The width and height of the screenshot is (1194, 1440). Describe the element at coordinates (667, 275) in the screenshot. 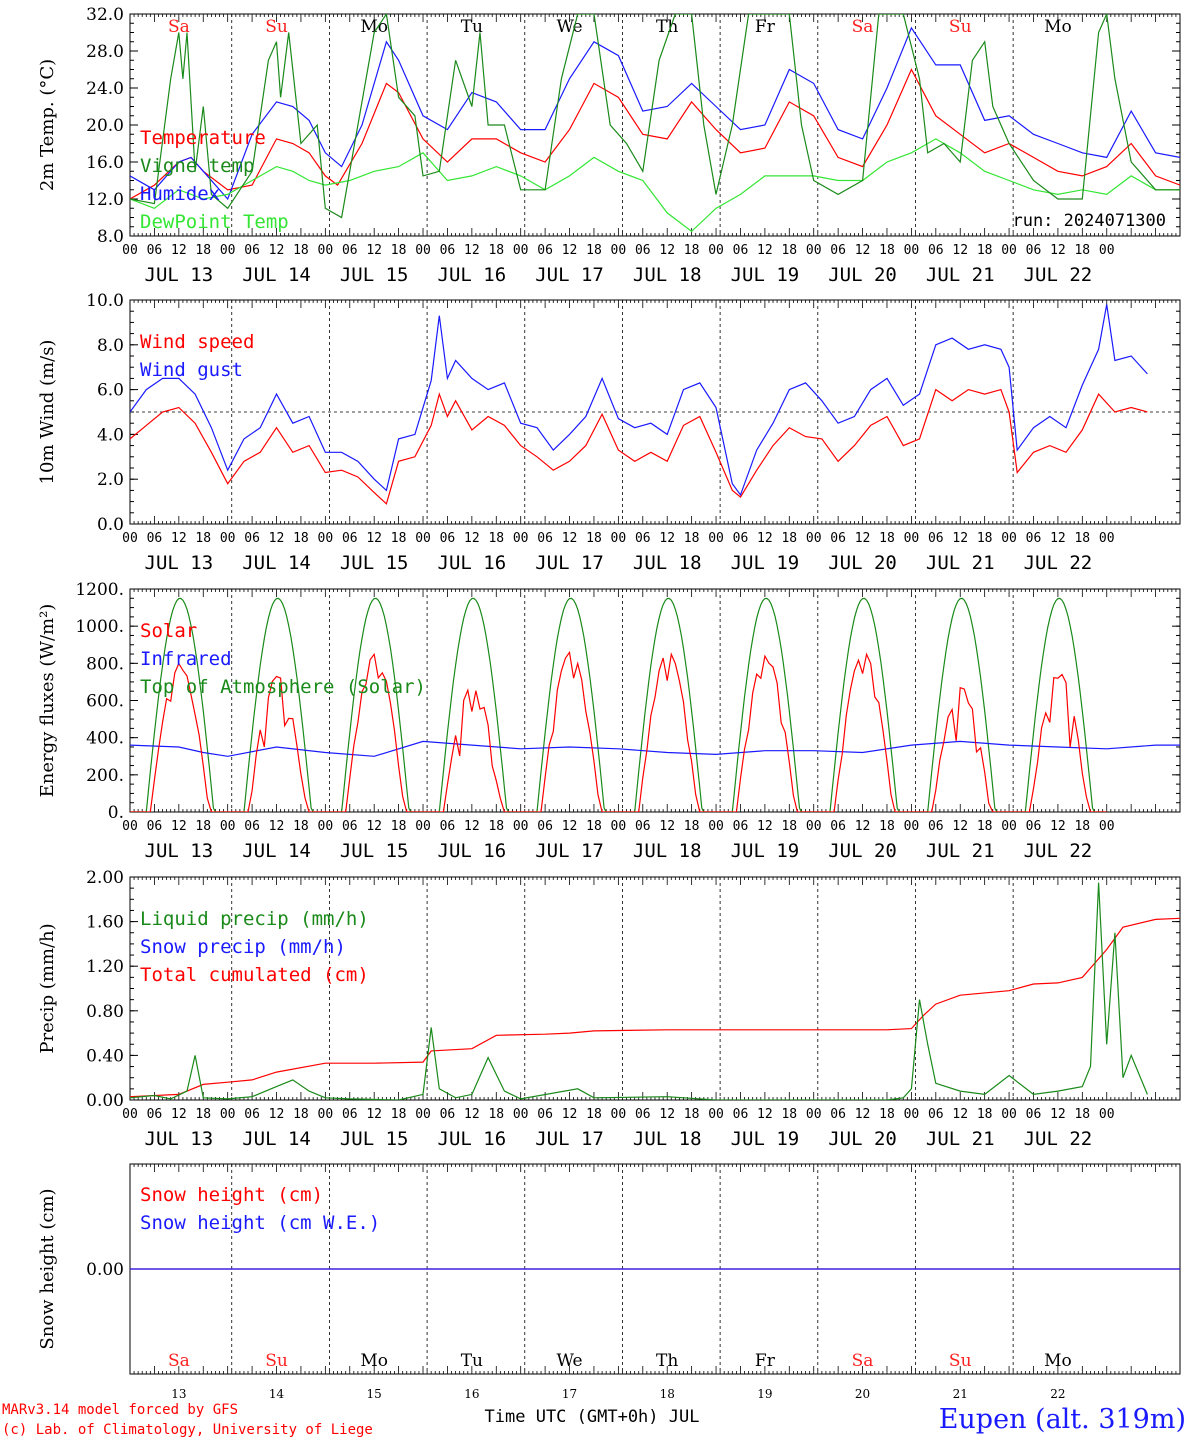

I see `x-date-label: JUL 18` at that location.